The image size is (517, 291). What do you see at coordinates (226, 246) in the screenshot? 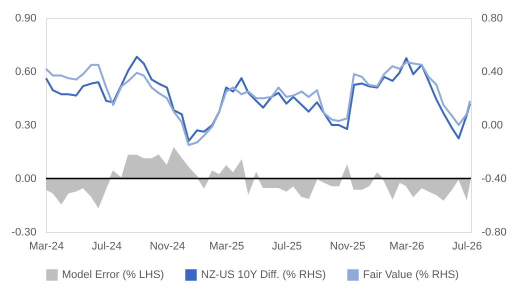
I see `x-tick-label: Mar-25` at bounding box center [226, 246].